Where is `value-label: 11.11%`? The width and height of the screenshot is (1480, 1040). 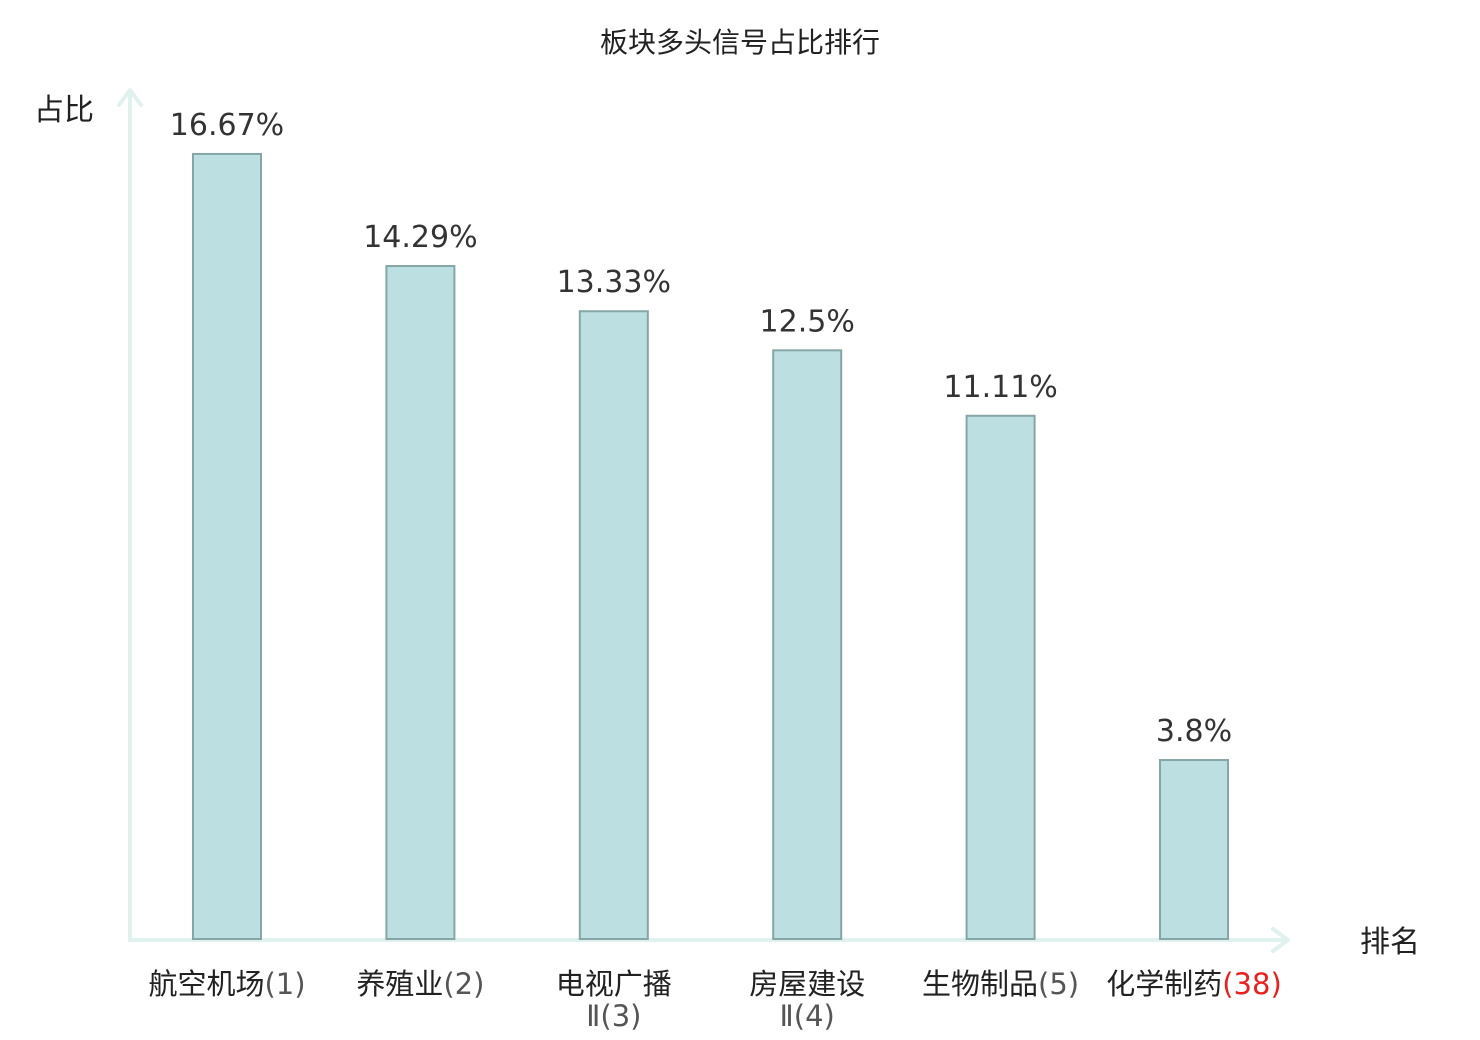
value-label: 11.11% is located at coordinates (1000, 387).